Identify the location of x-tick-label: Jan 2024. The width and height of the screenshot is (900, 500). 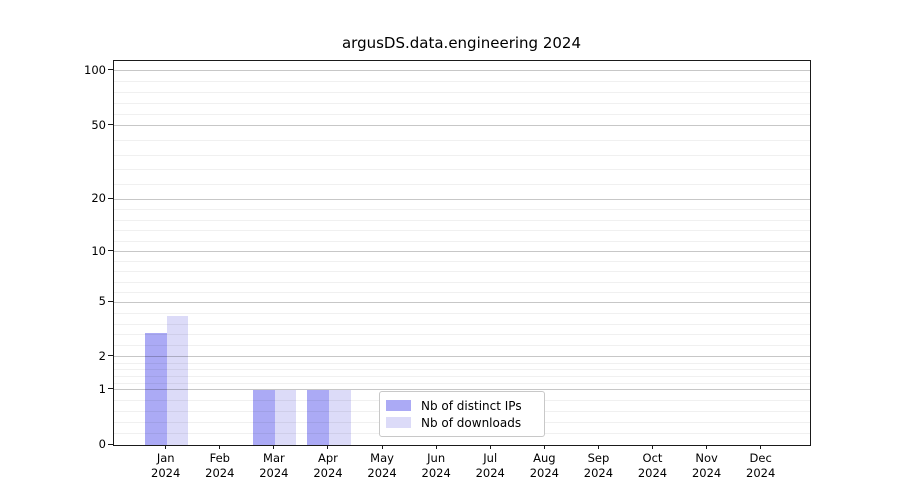
(166, 466).